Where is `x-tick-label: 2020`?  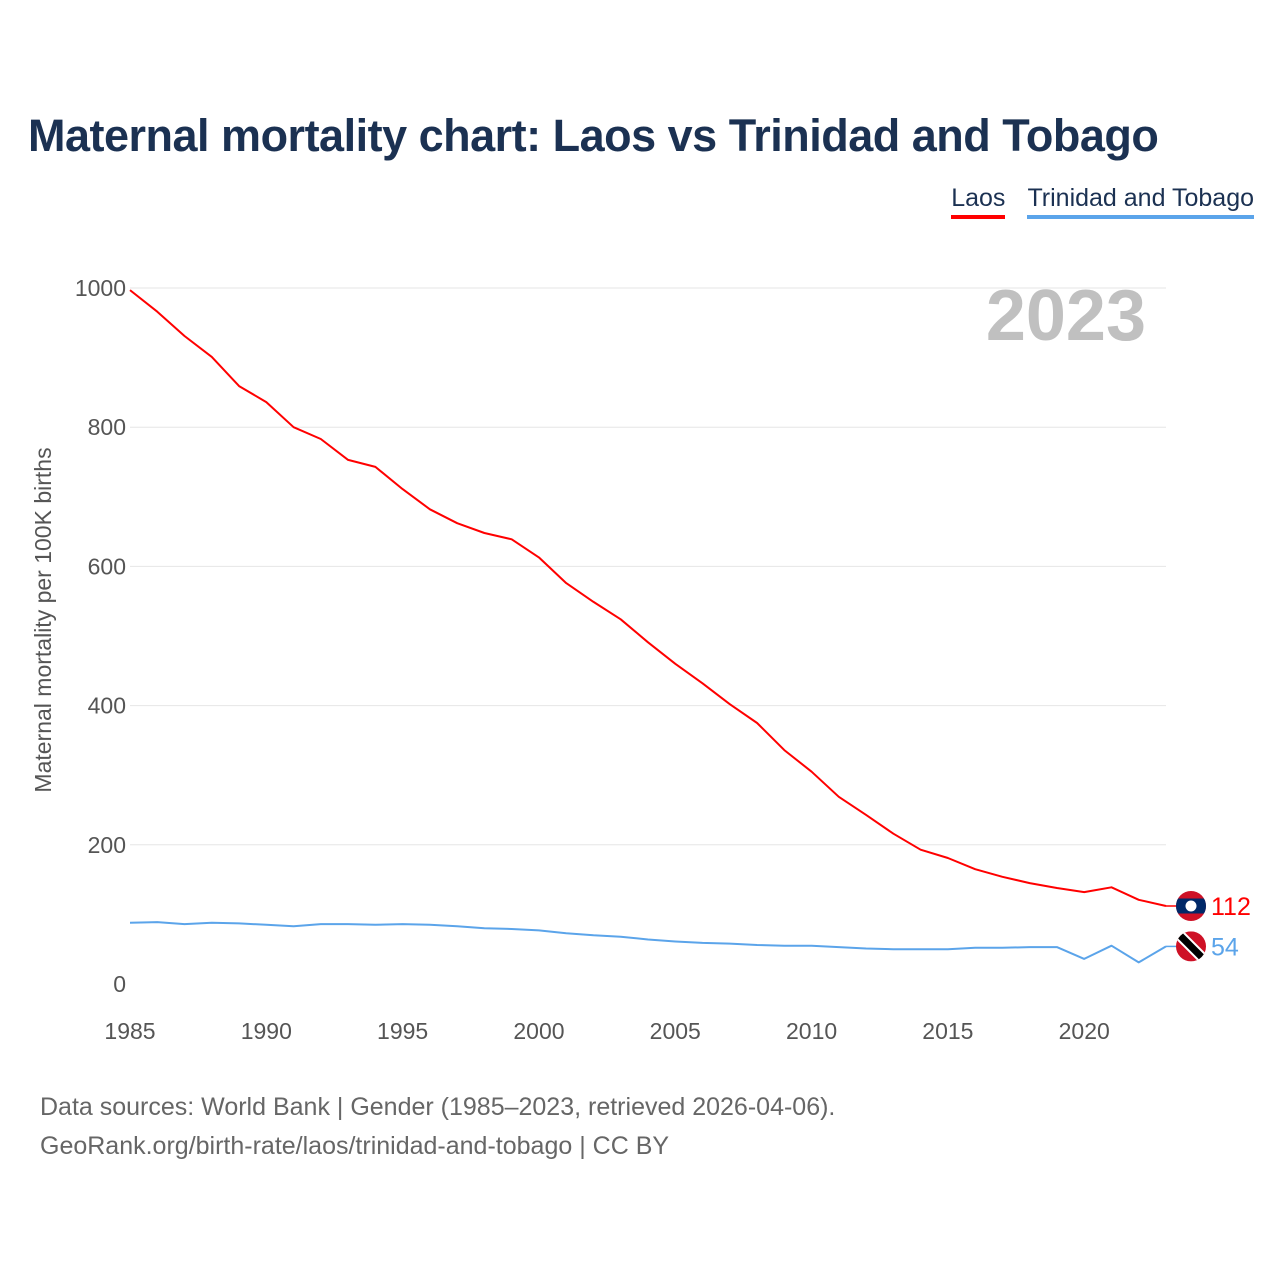 x-tick-label: 2020 is located at coordinates (1084, 1031).